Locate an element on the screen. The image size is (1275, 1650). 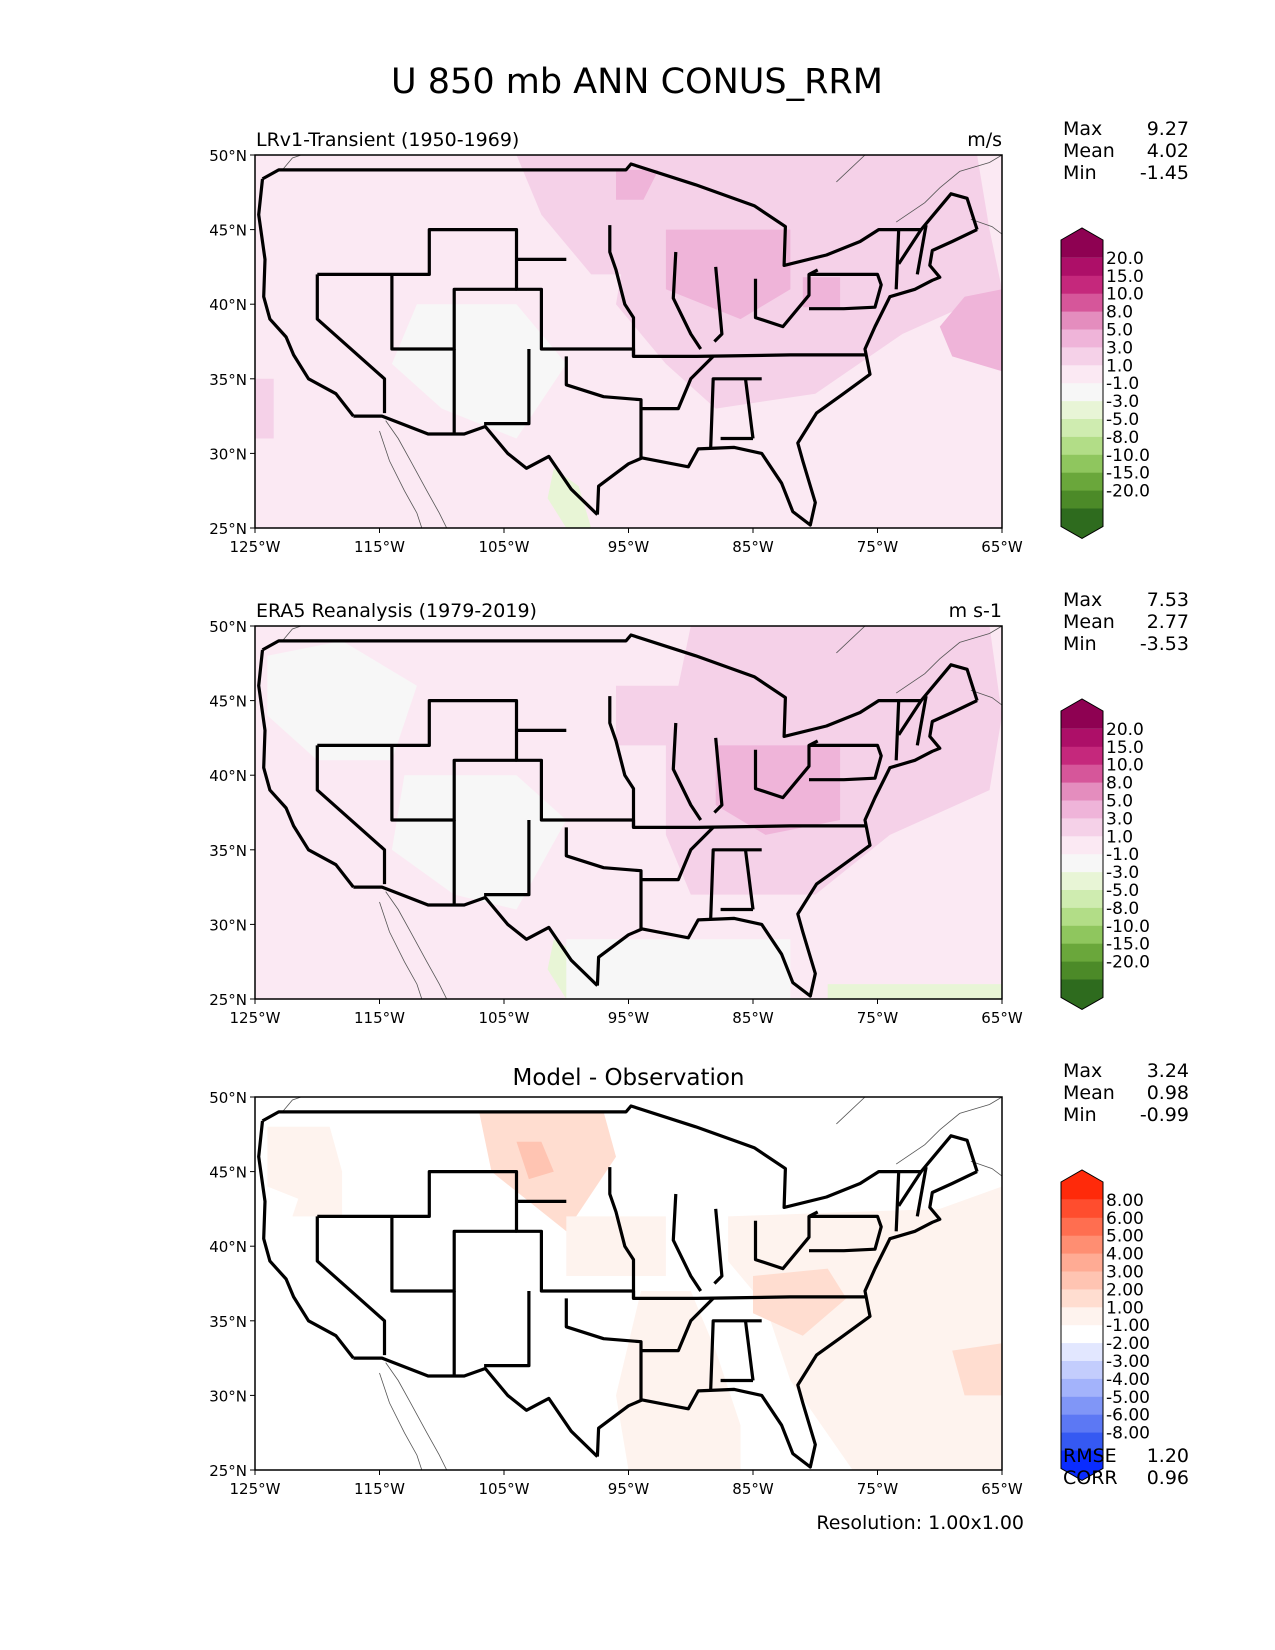
stat-value: 0.96 is located at coordinates (1168, 1478).